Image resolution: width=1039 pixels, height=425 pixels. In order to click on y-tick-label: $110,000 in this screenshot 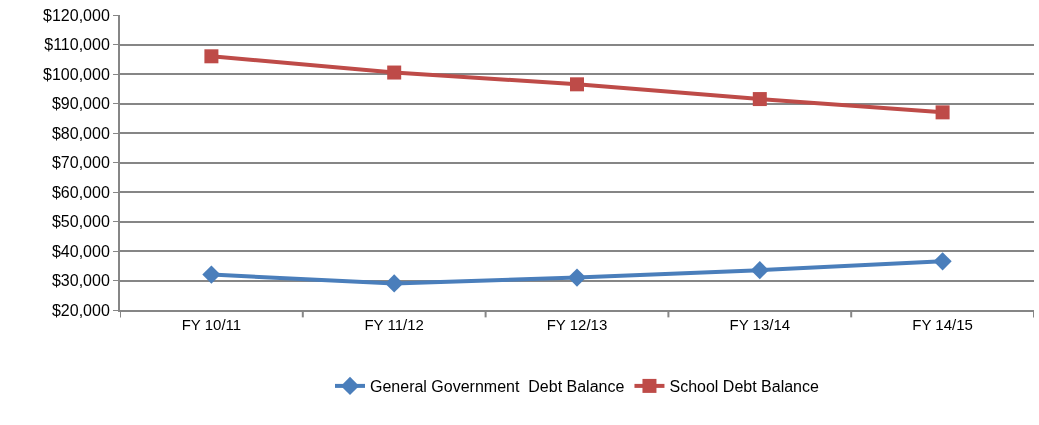, I will do `click(77, 45)`.